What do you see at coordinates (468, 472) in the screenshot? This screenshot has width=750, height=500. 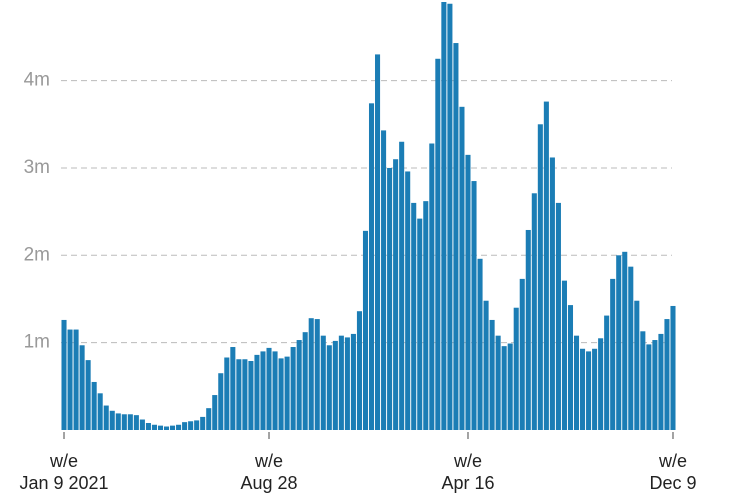 I see `x-tick-label: w/e Apr 16` at bounding box center [468, 472].